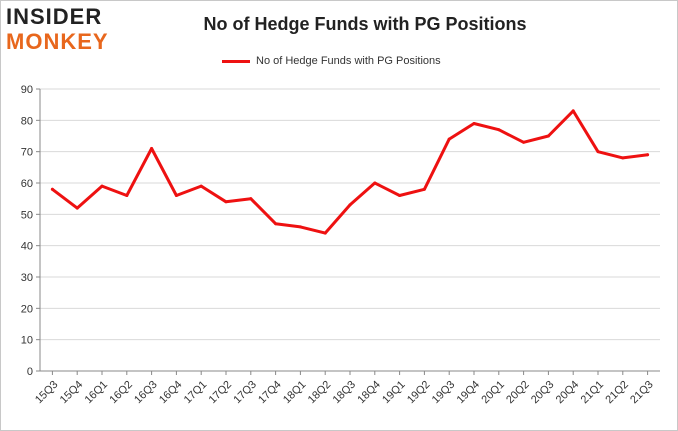 This screenshot has width=678, height=431. What do you see at coordinates (493, 393) in the screenshot?
I see `x-tick-label: 20Q1` at bounding box center [493, 393].